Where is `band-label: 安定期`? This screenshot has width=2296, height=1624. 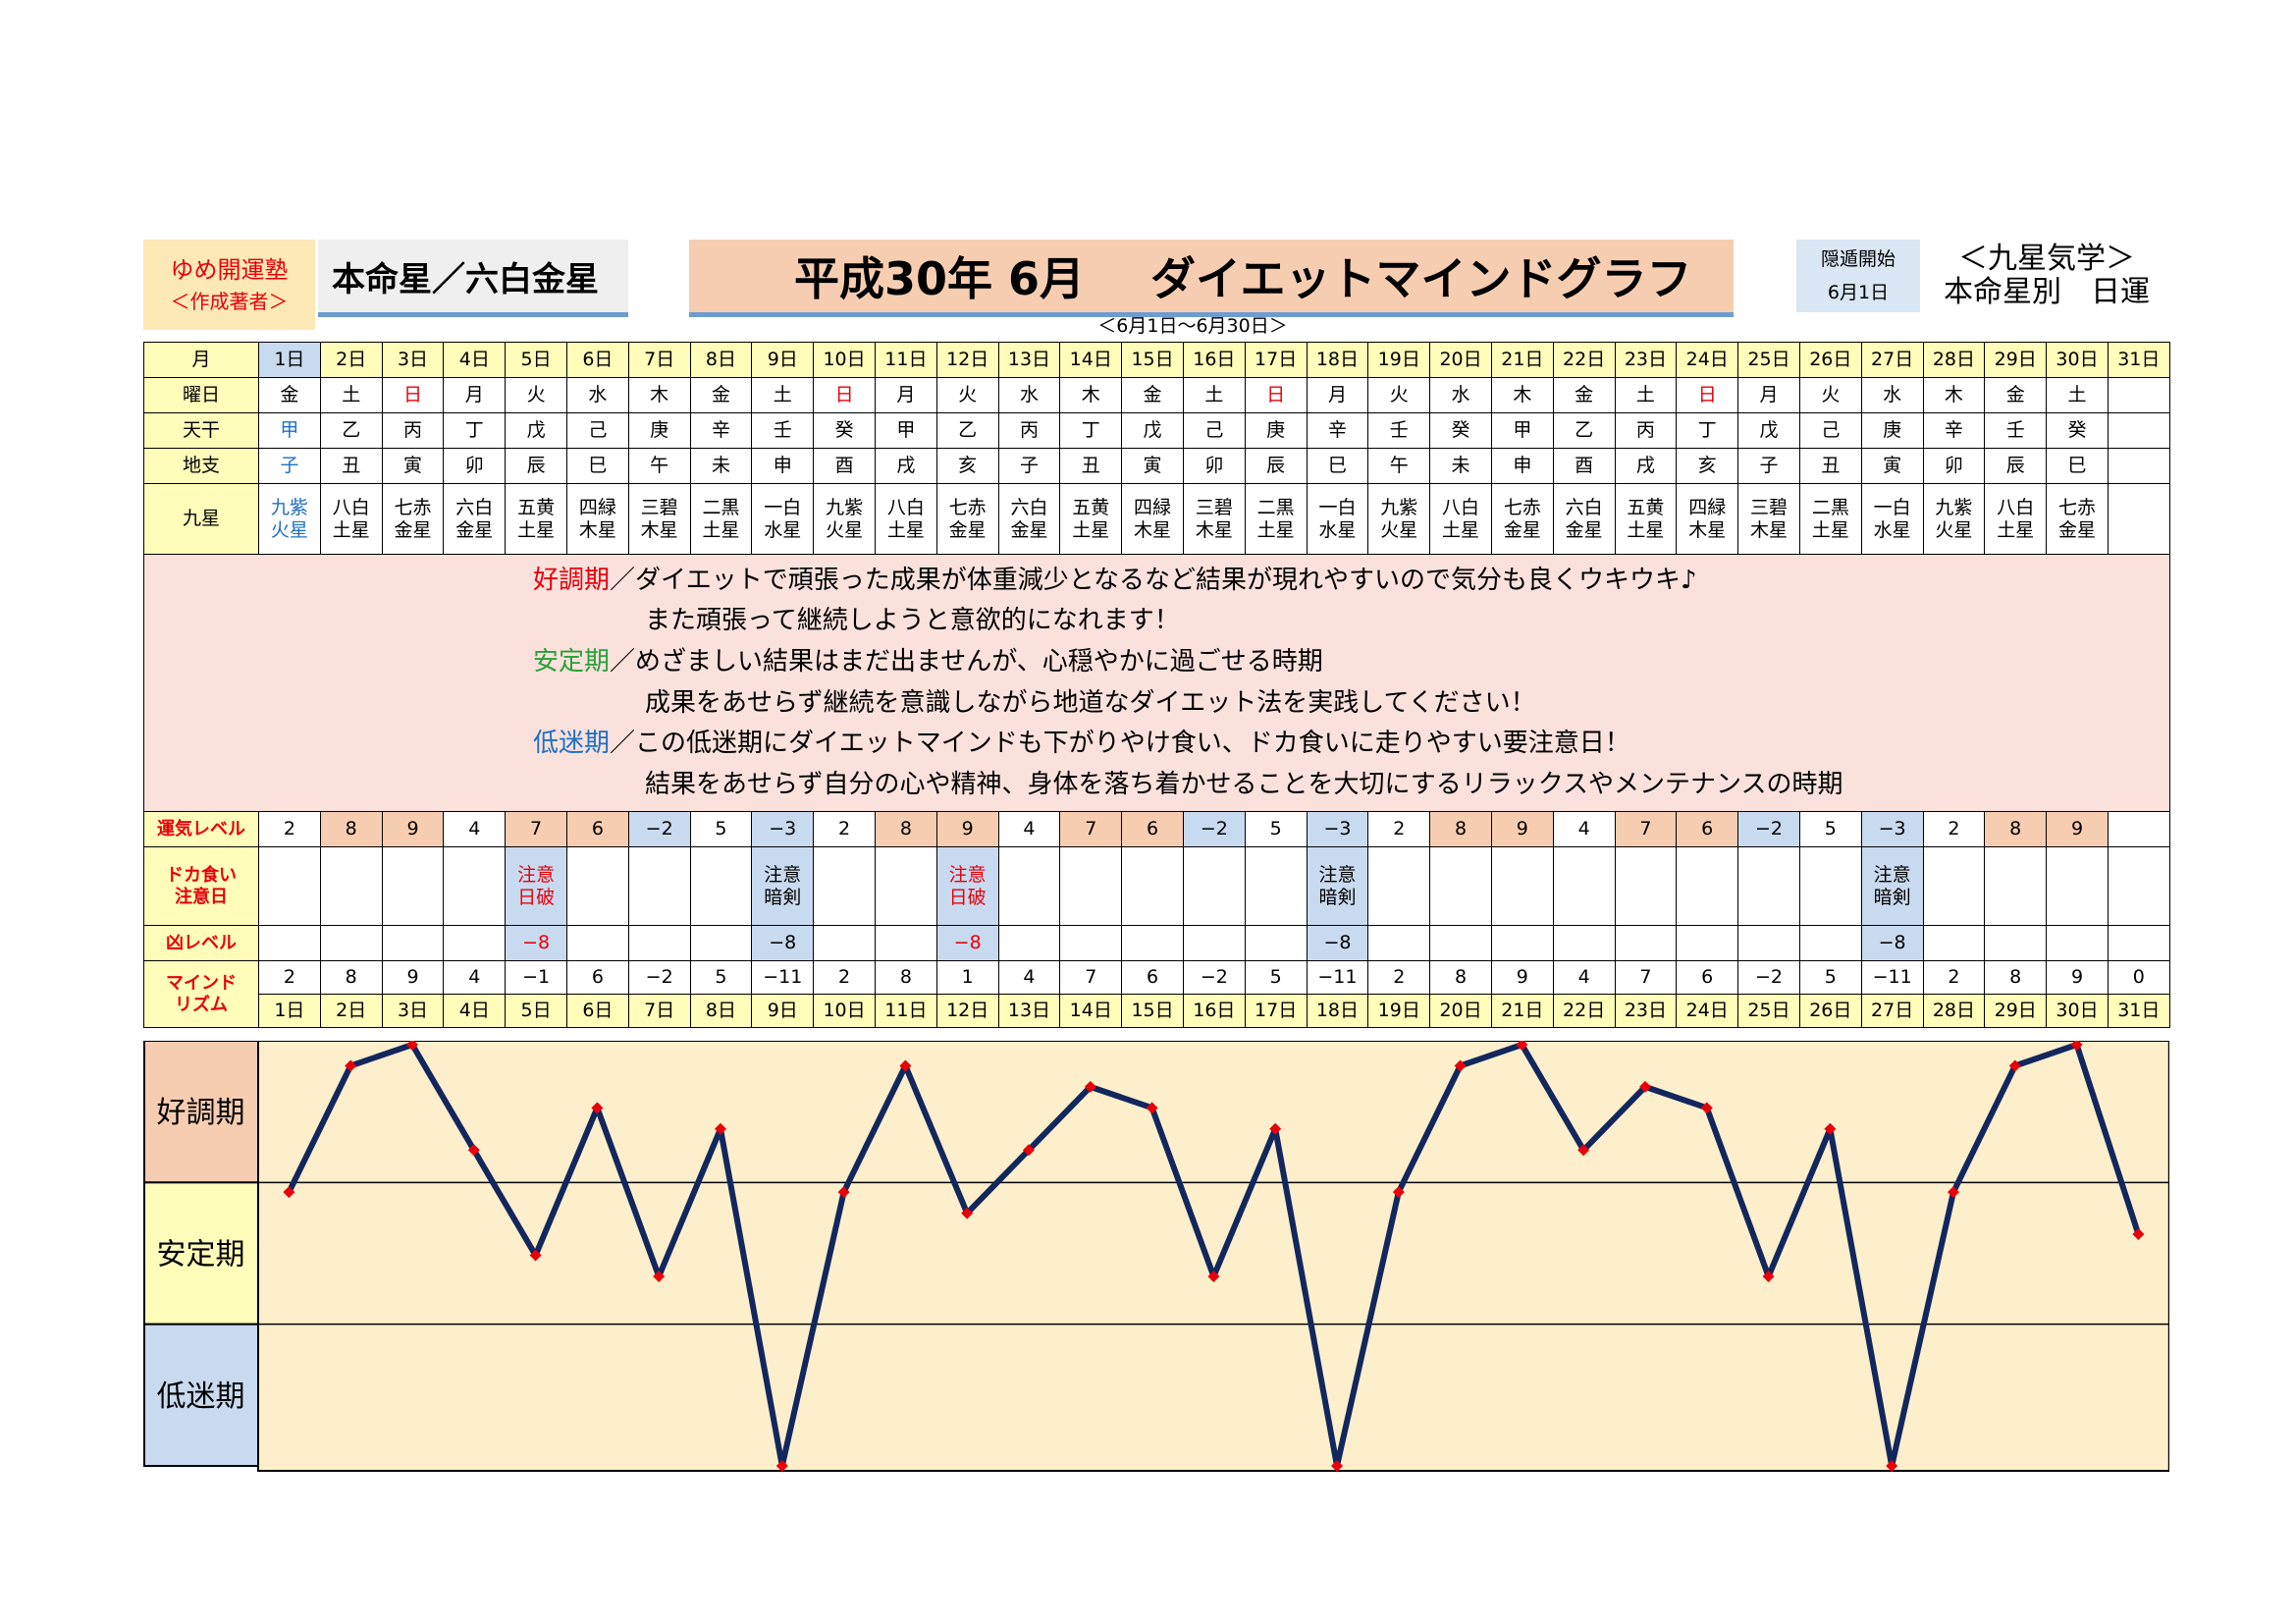
band-label: 安定期 is located at coordinates (201, 1255).